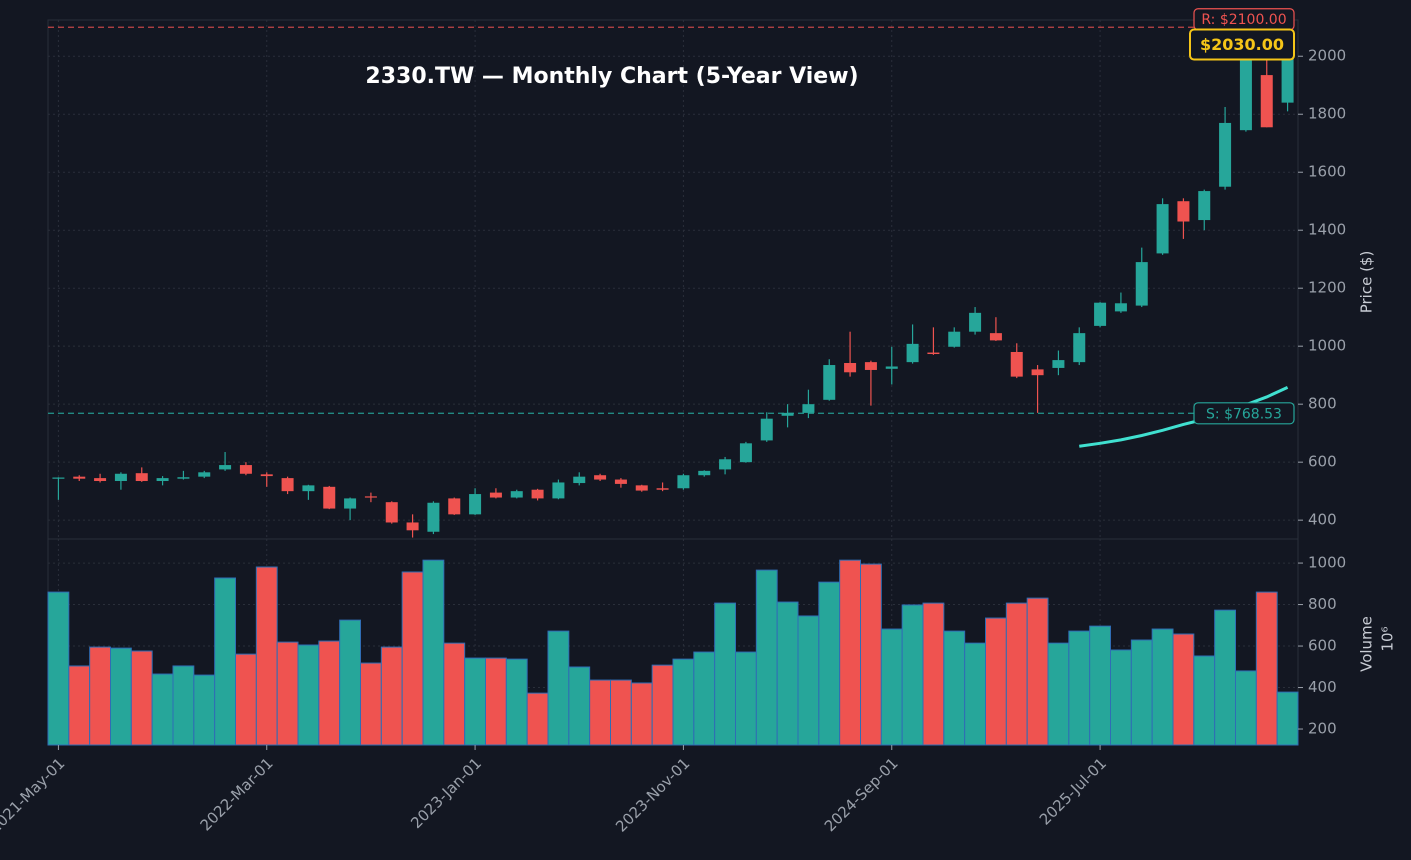 Image resolution: width=1411 pixels, height=860 pixels. I want to click on y-tick-label: 1800, so click(1327, 114).